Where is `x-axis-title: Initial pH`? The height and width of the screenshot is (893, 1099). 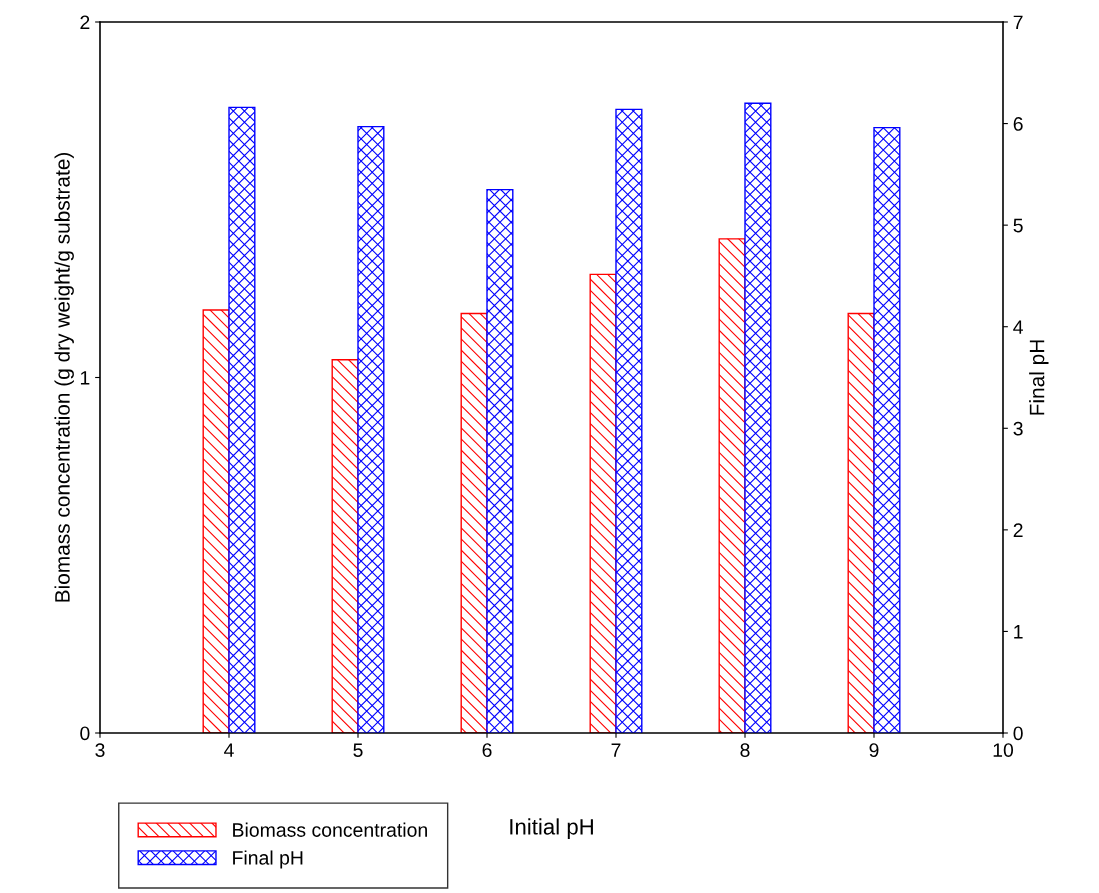
x-axis-title: Initial pH is located at coordinates (551, 829).